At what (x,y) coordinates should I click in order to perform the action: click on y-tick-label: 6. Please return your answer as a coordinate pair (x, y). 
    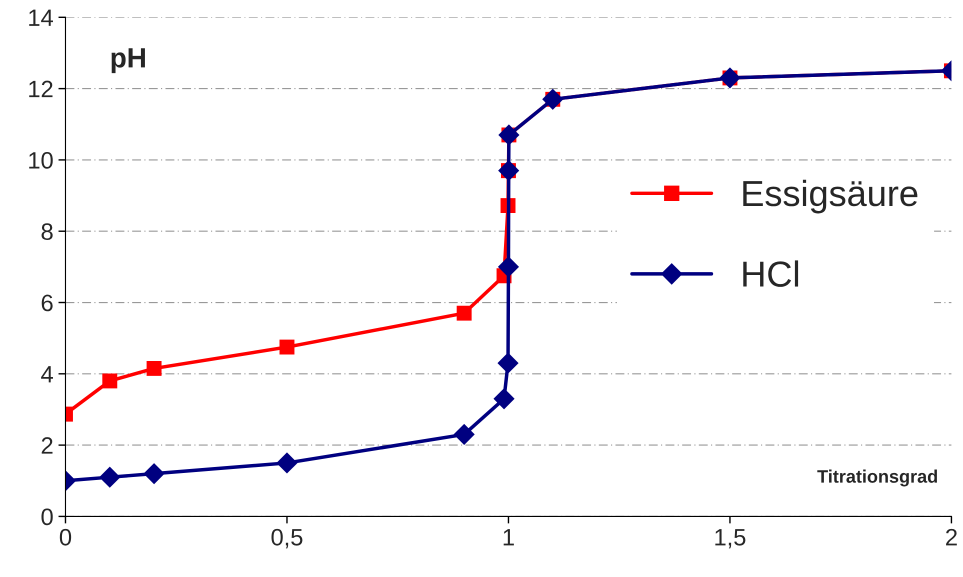
    Looking at the image, I should click on (47, 303).